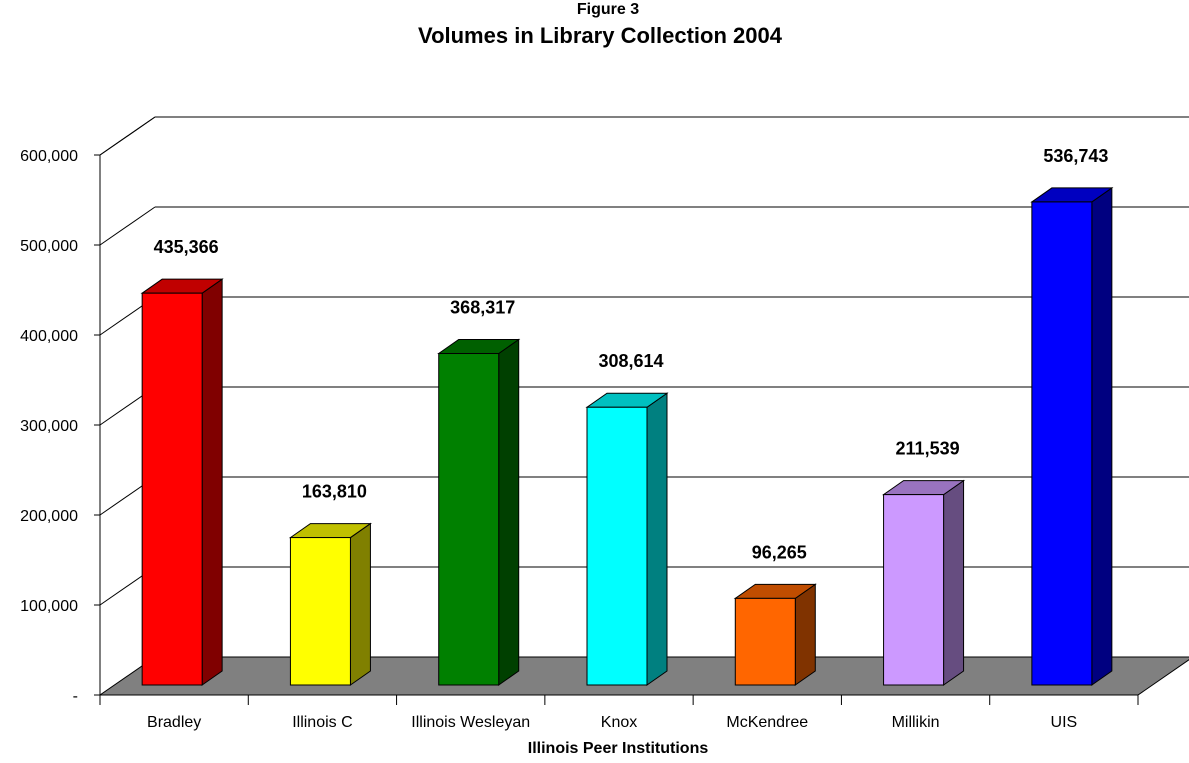  I want to click on y-tick-label: 200,000, so click(49, 516).